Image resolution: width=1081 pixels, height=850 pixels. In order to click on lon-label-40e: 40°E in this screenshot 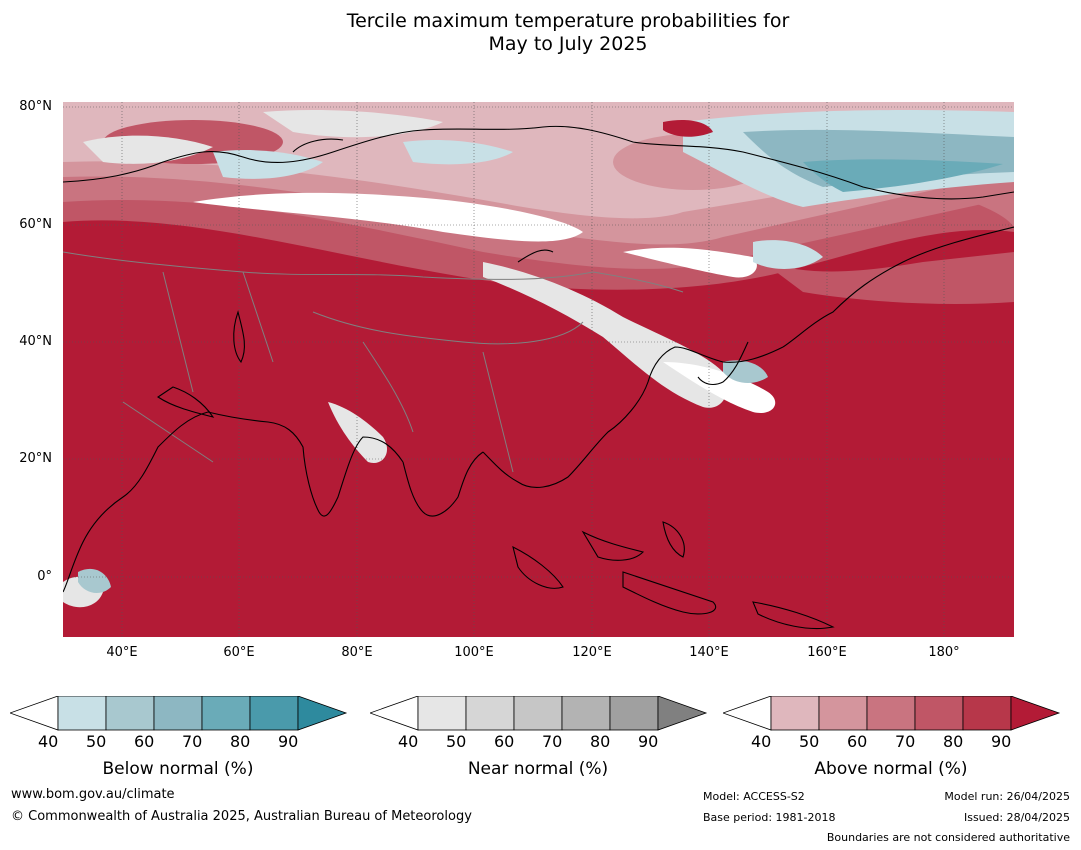, I will do `click(122, 652)`.